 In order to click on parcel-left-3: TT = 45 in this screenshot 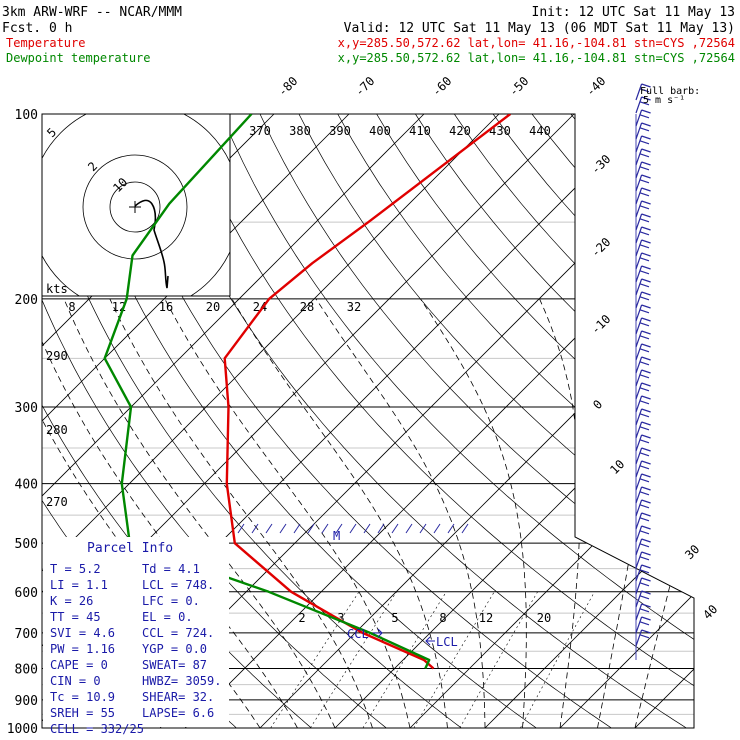, I will do `click(75, 617)`.